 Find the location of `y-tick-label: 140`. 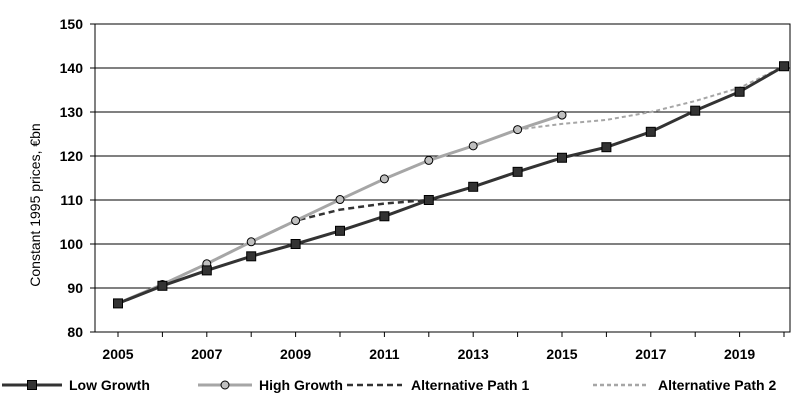

y-tick-label: 140 is located at coordinates (72, 68).